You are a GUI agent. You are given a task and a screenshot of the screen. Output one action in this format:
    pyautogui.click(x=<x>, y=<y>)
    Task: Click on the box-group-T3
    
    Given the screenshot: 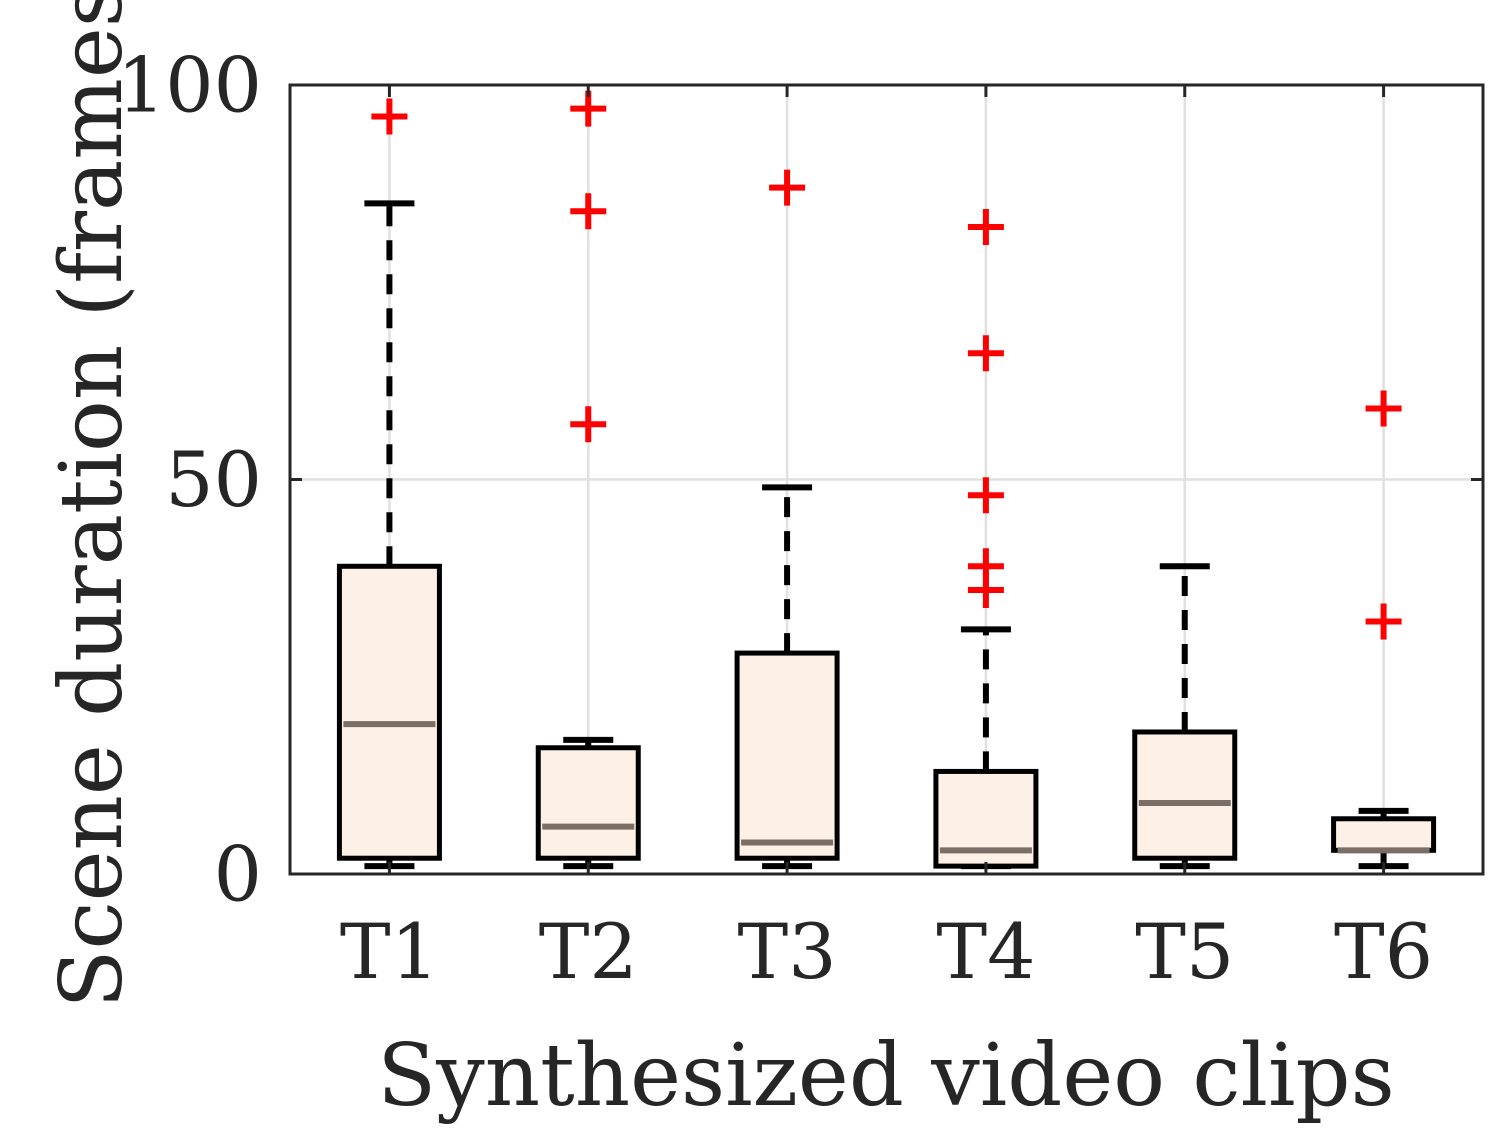 What is the action you would take?
    pyautogui.click(x=787, y=677)
    